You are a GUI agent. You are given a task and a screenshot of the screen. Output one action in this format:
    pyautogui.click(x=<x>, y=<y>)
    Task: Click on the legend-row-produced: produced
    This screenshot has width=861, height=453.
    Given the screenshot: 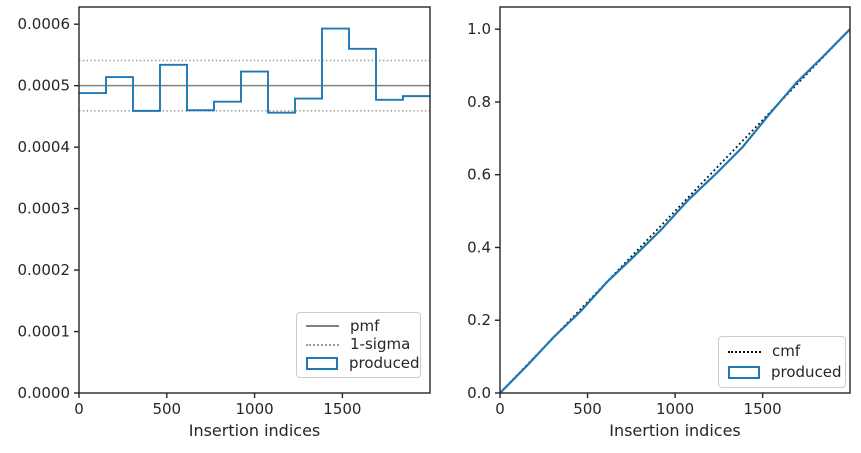 What is the action you would take?
    pyautogui.click(x=363, y=363)
    